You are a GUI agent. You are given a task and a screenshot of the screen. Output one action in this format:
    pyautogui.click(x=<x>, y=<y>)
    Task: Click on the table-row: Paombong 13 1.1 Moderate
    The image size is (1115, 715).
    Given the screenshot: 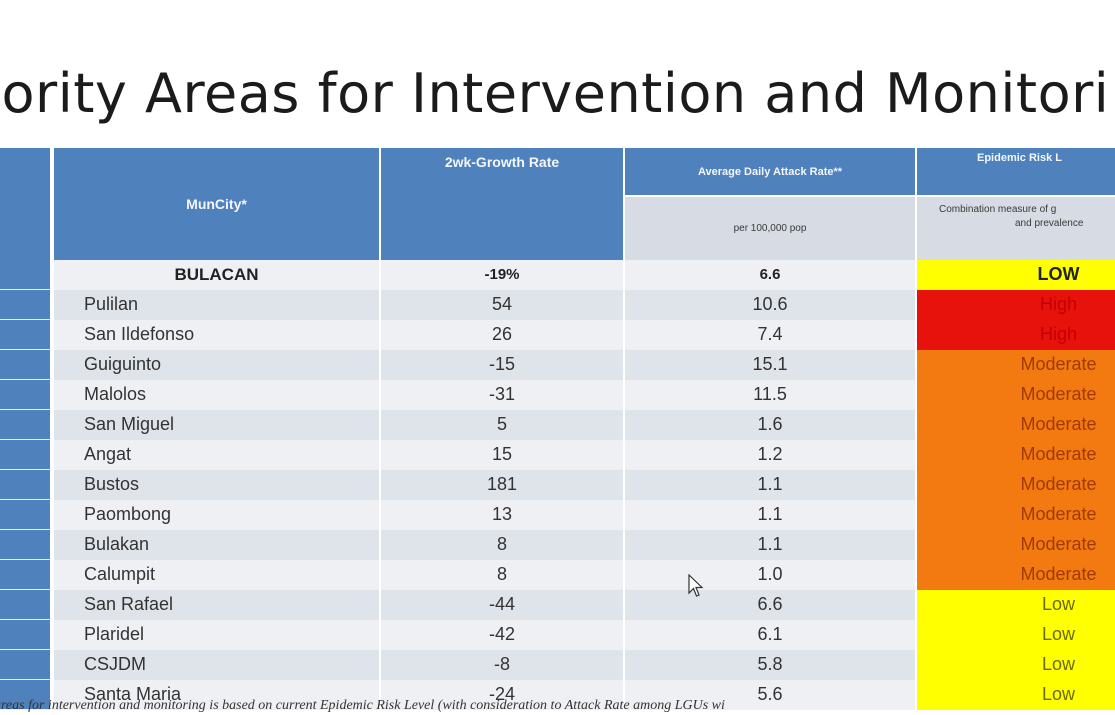 What is the action you would take?
    pyautogui.click(x=557, y=514)
    